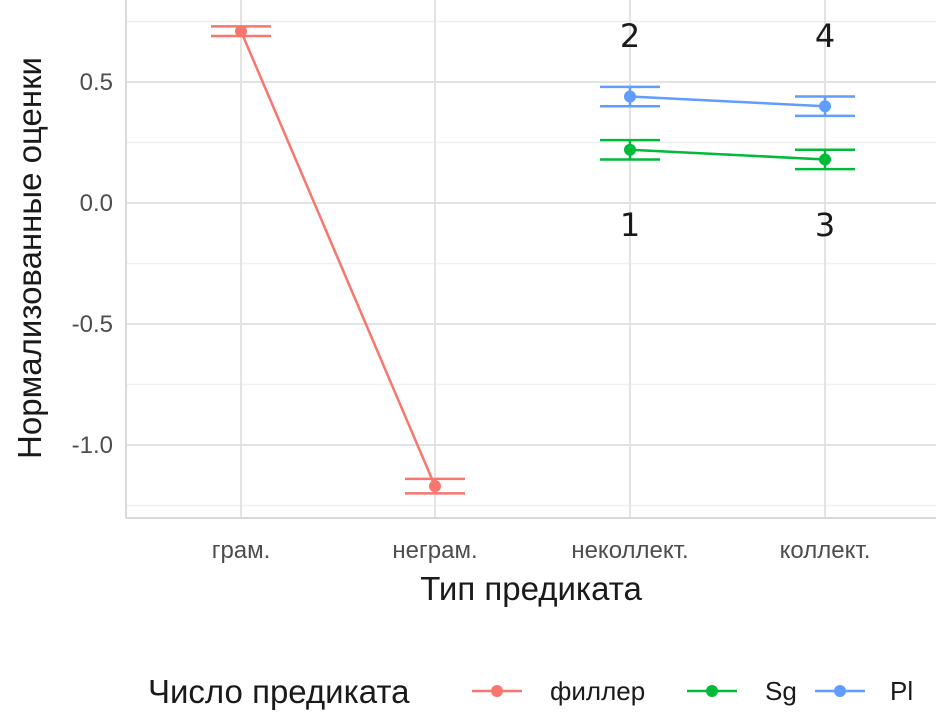 The width and height of the screenshot is (936, 714). I want to click on x-axis-title: Тип предиката, so click(531, 588).